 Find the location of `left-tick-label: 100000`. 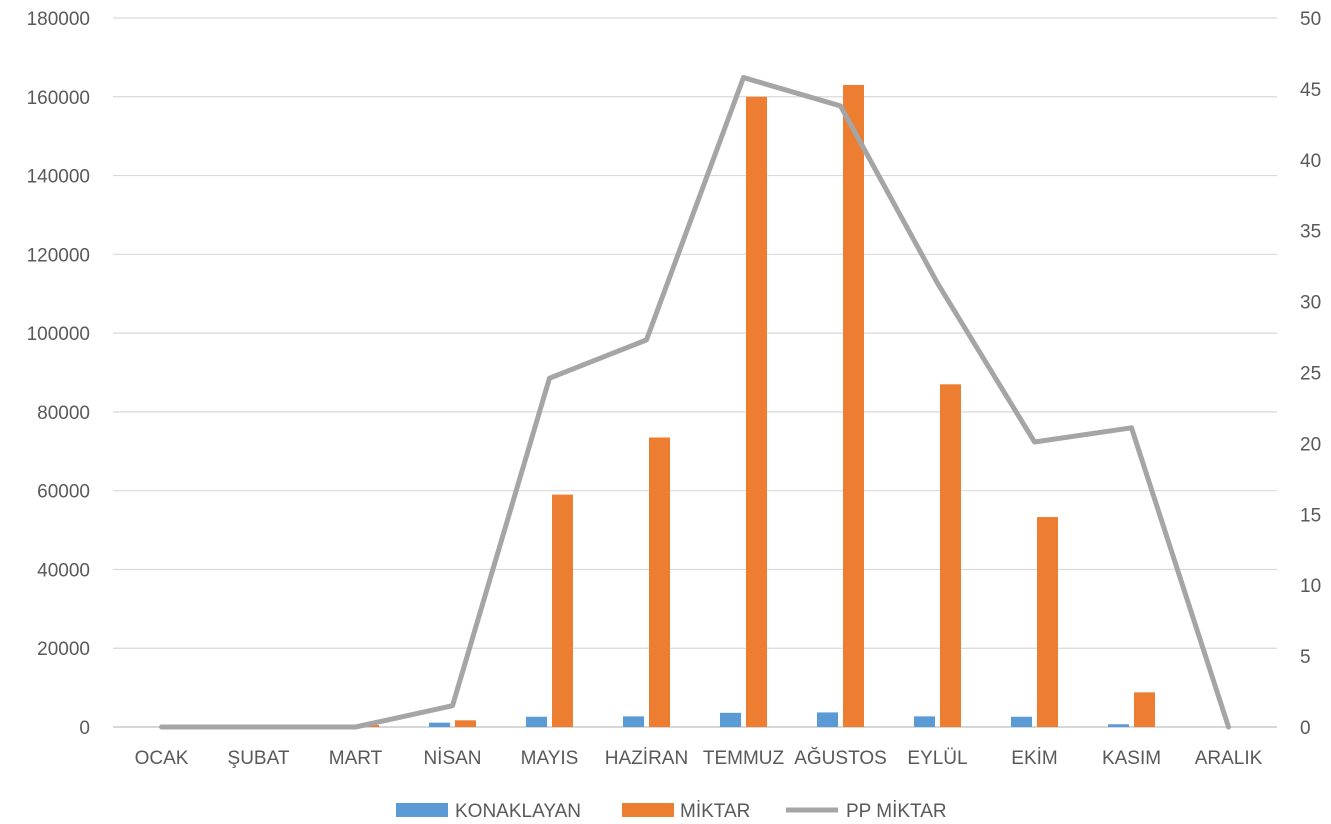

left-tick-label: 100000 is located at coordinates (58, 334).